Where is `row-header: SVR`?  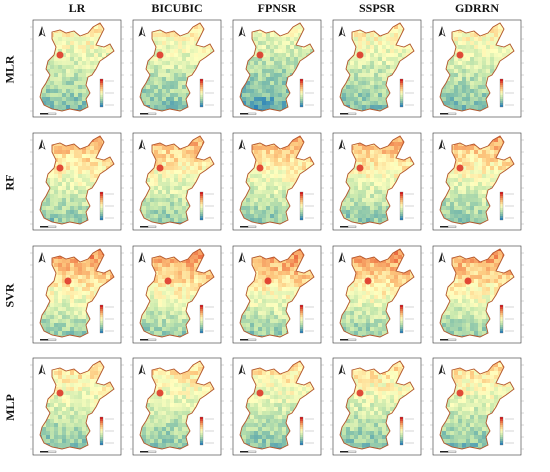 row-header: SVR is located at coordinates (10, 295).